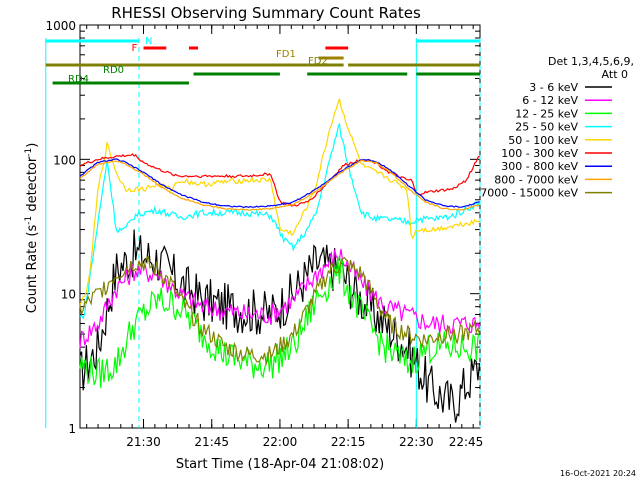  Describe the element at coordinates (280, 442) in the screenshot. I see `x-tick-label: 22:00` at that location.